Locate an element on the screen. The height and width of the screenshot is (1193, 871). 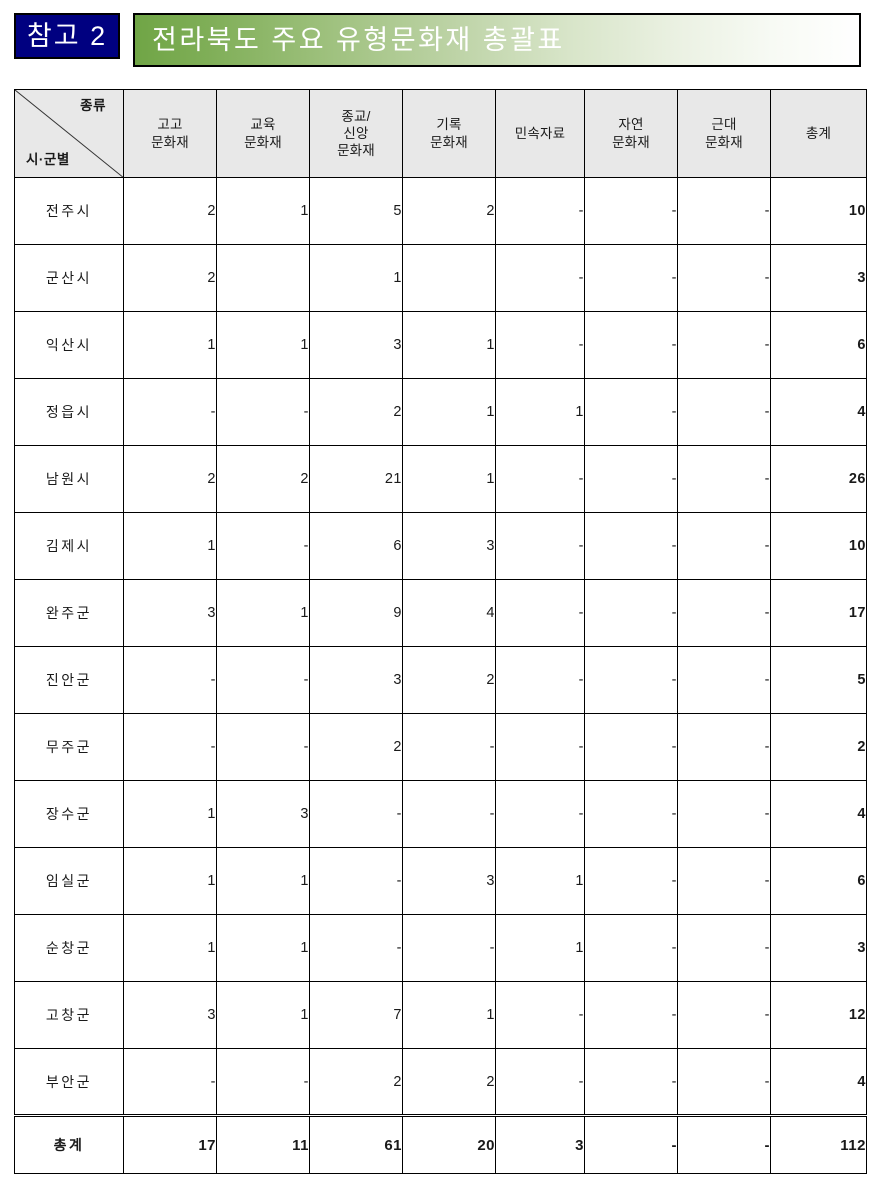
table-row: 부안군 - - 2 2 - - - 4 is located at coordinates (440, 1082).